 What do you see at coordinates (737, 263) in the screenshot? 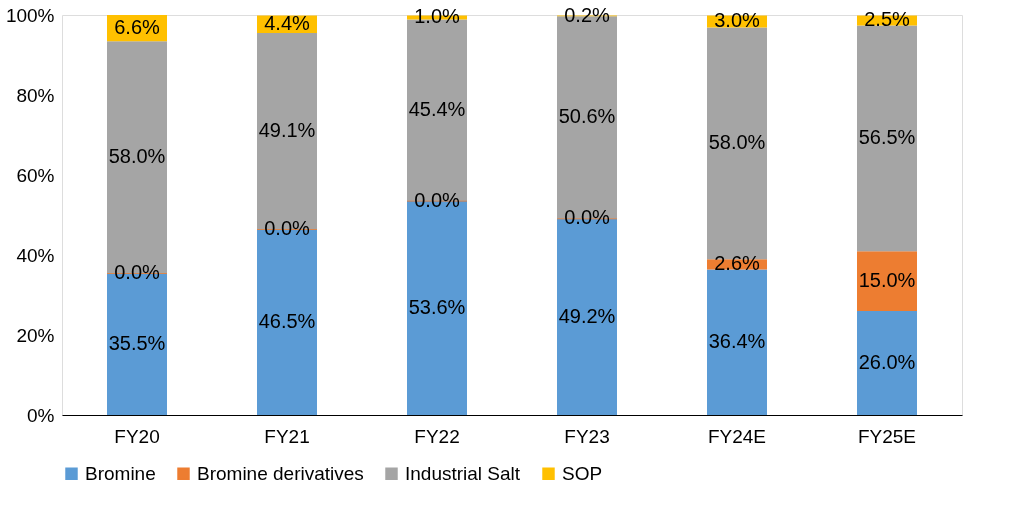
I see `data-label: 2.6%` at bounding box center [737, 263].